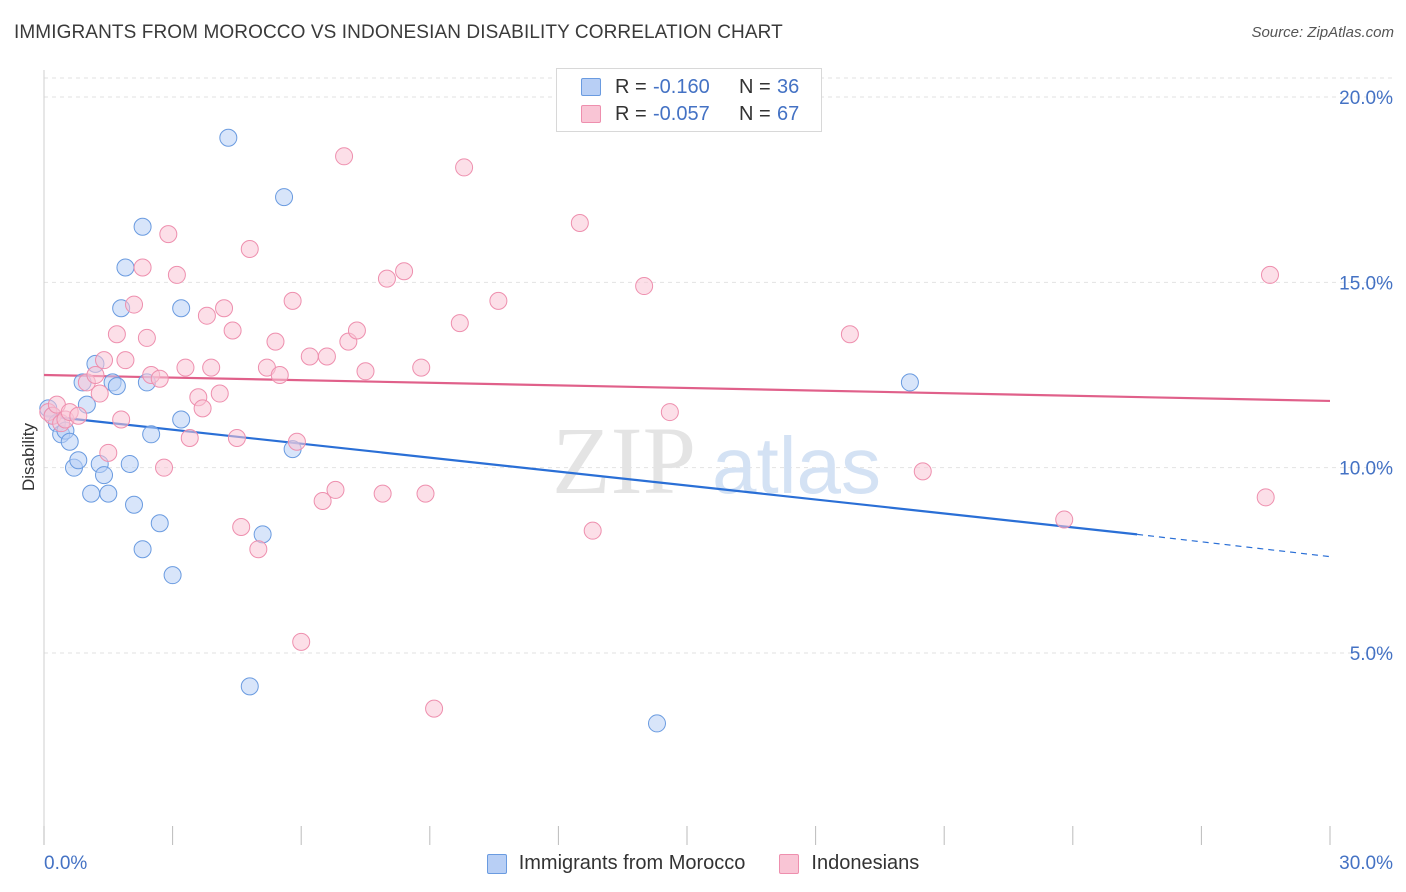 The height and width of the screenshot is (892, 1406). I want to click on y-axis-title: Disability, so click(28, 456).